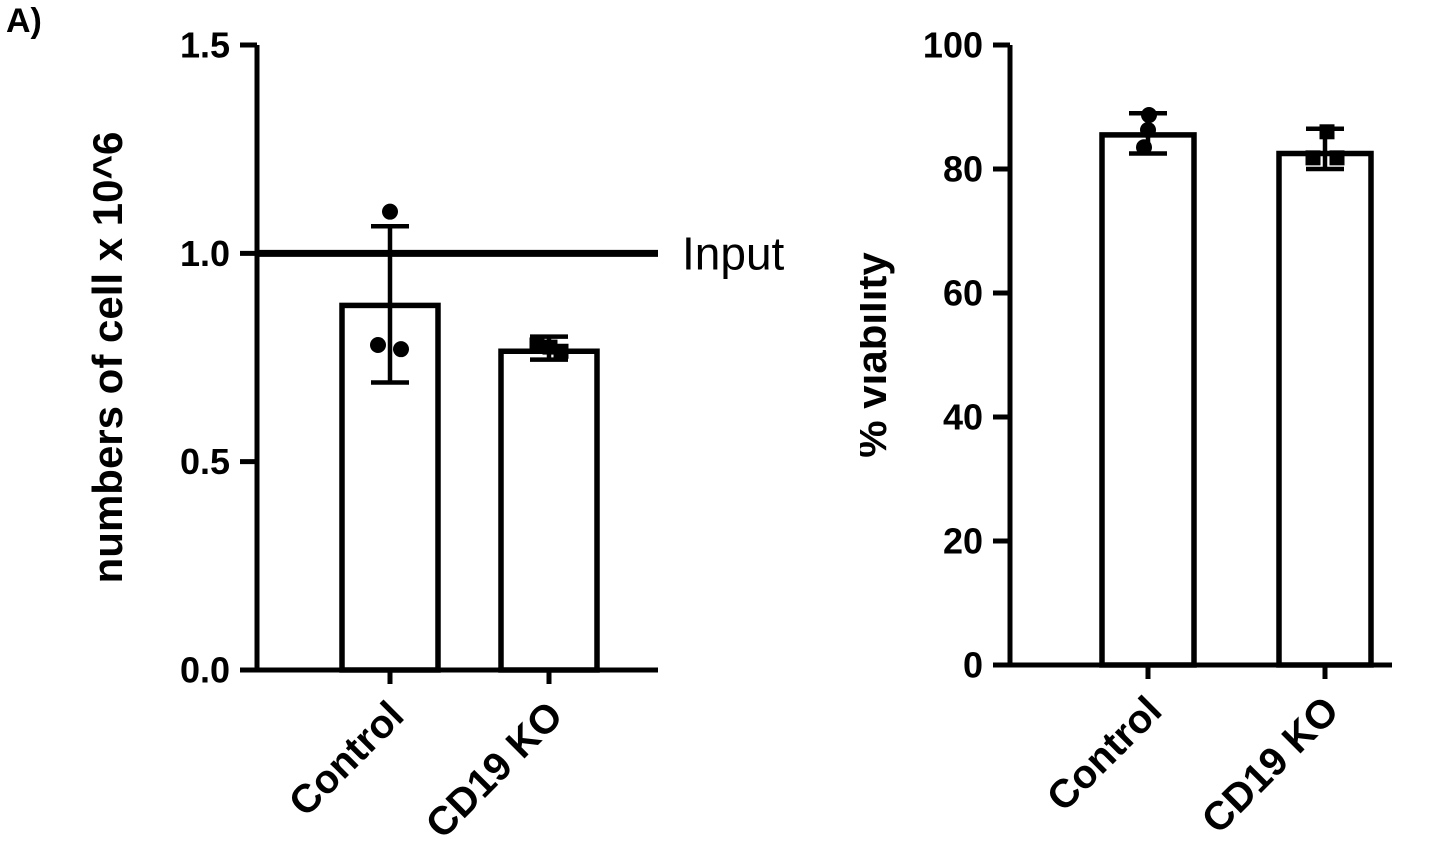  I want to click on y-tick-label: 0, so click(973, 665).